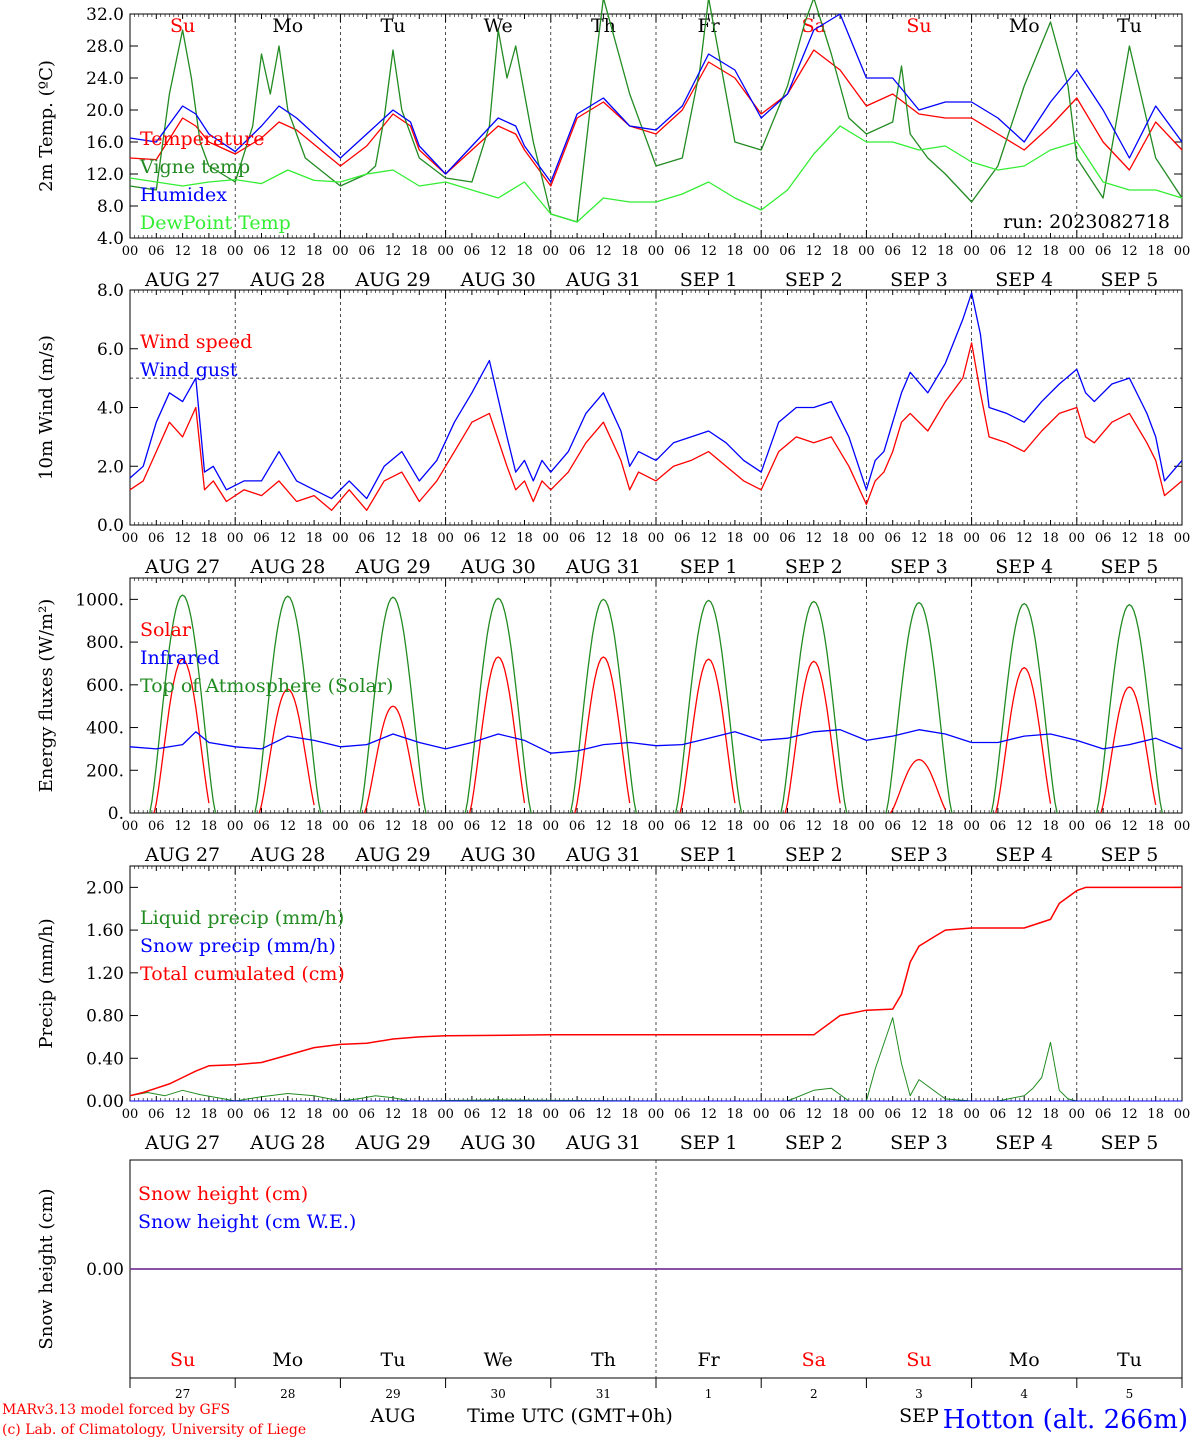 Image resolution: width=1194 pixels, height=1440 pixels. I want to click on y-tick-label: 4.0, so click(110, 239).